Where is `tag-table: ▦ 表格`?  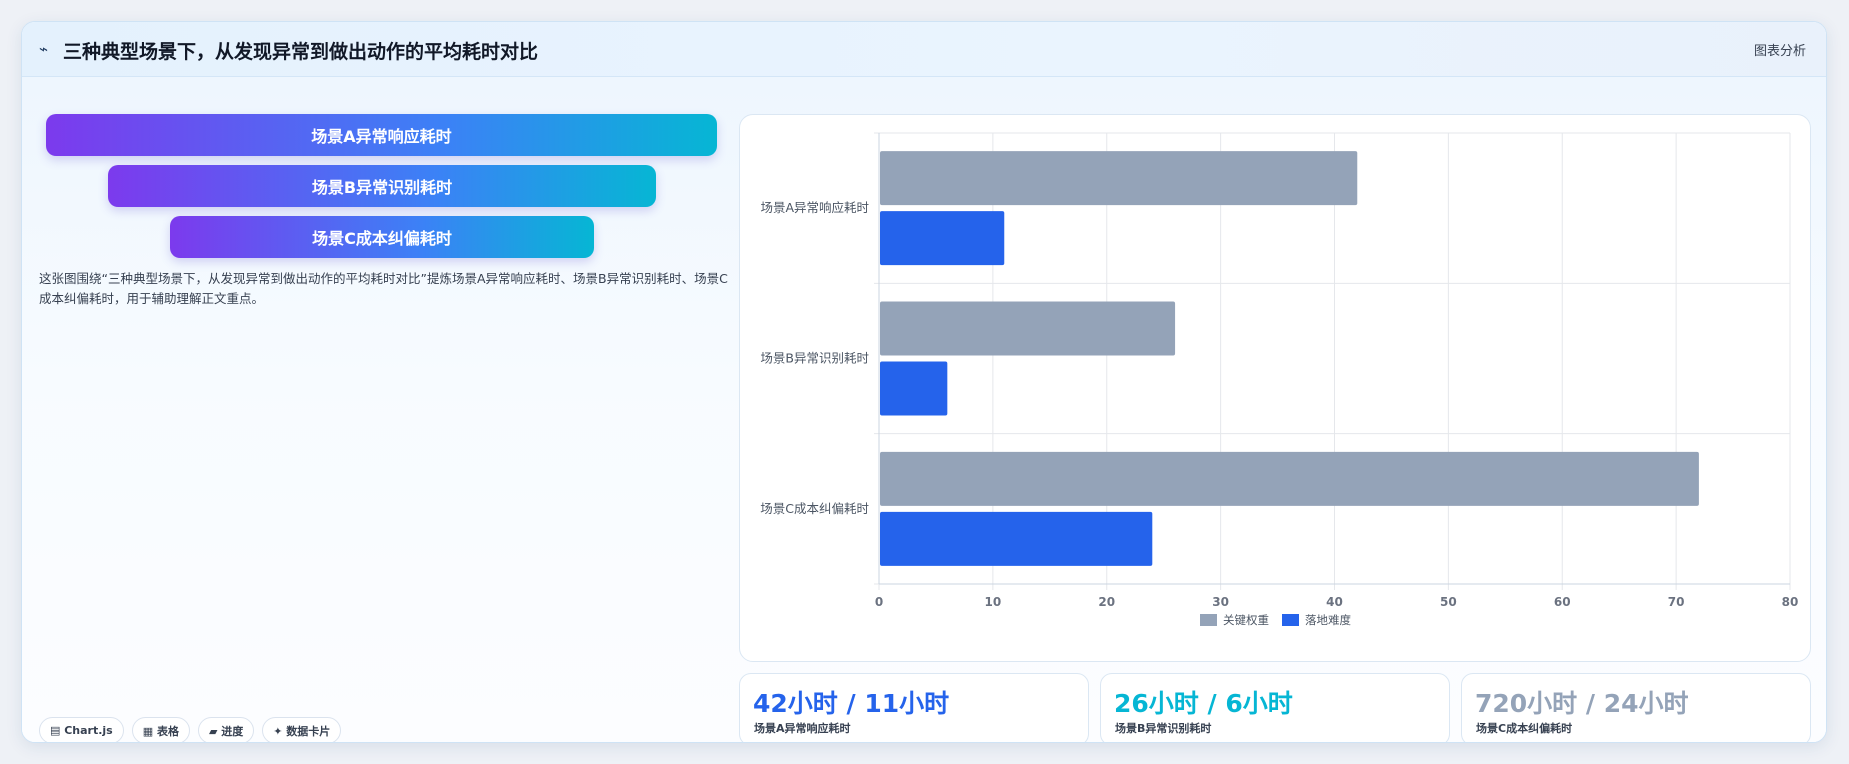
tag-table: ▦ 表格 is located at coordinates (160, 729).